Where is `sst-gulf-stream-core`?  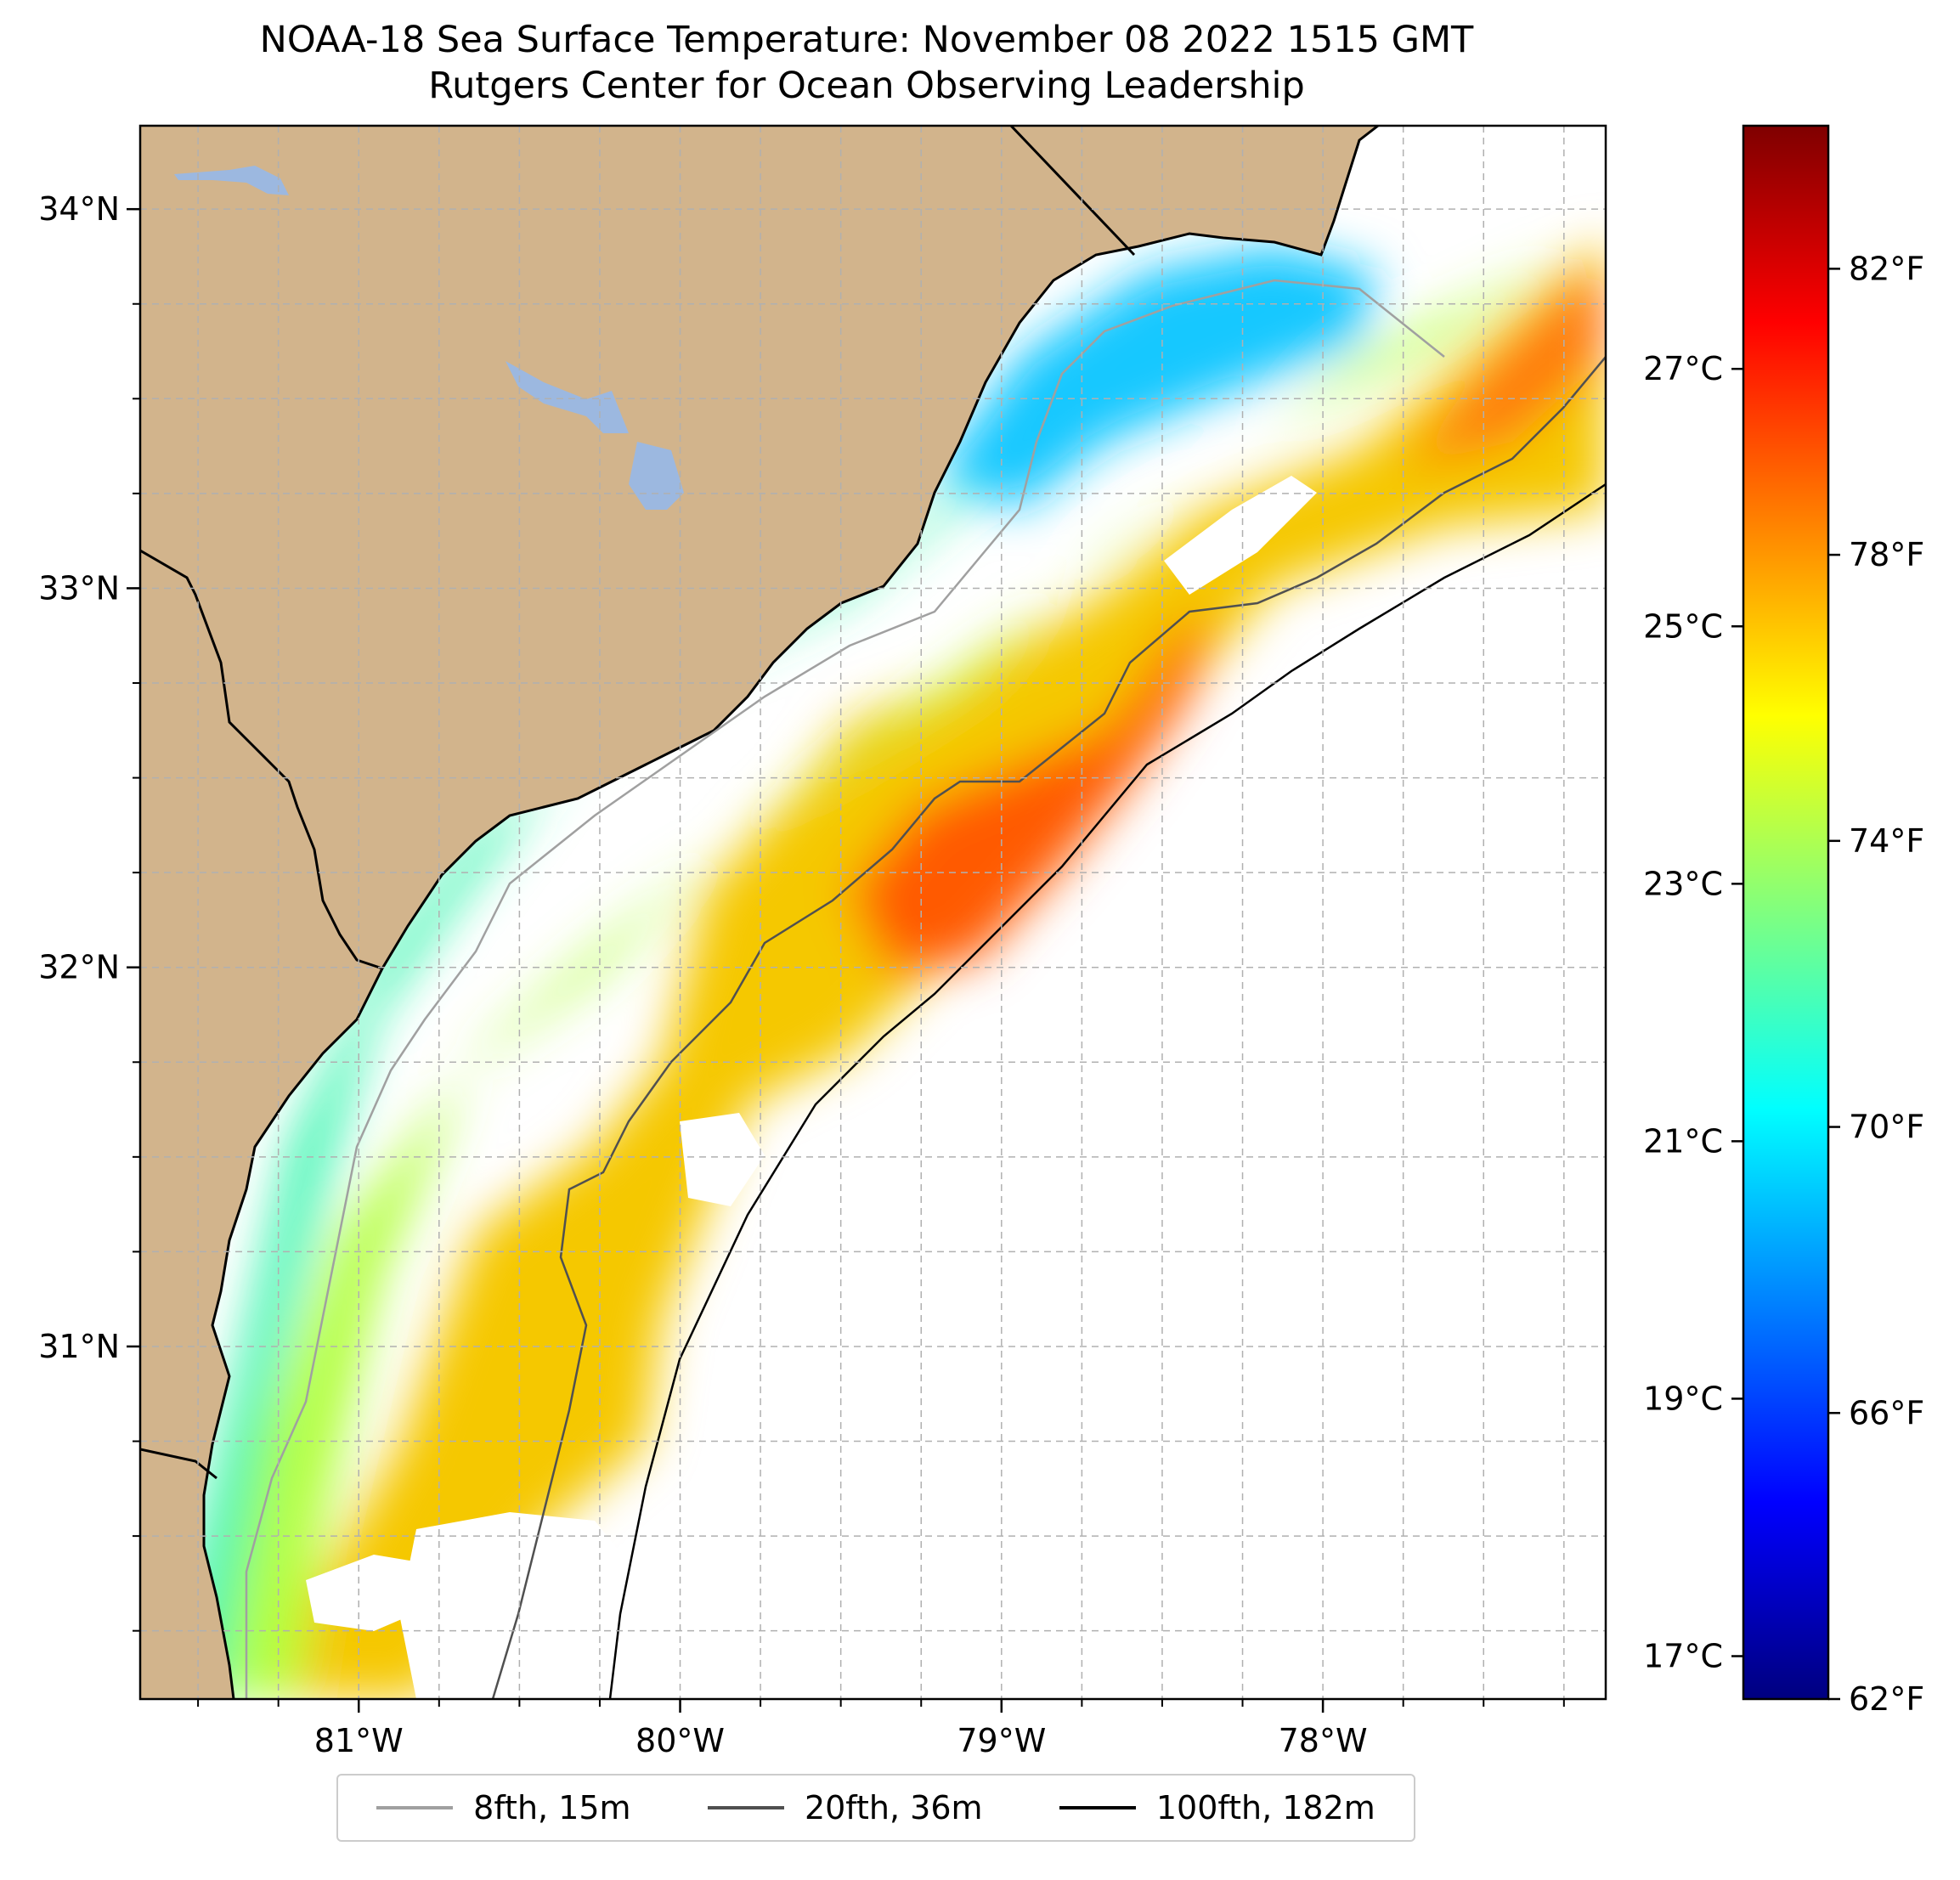 sst-gulf-stream-core is located at coordinates (1032, 794).